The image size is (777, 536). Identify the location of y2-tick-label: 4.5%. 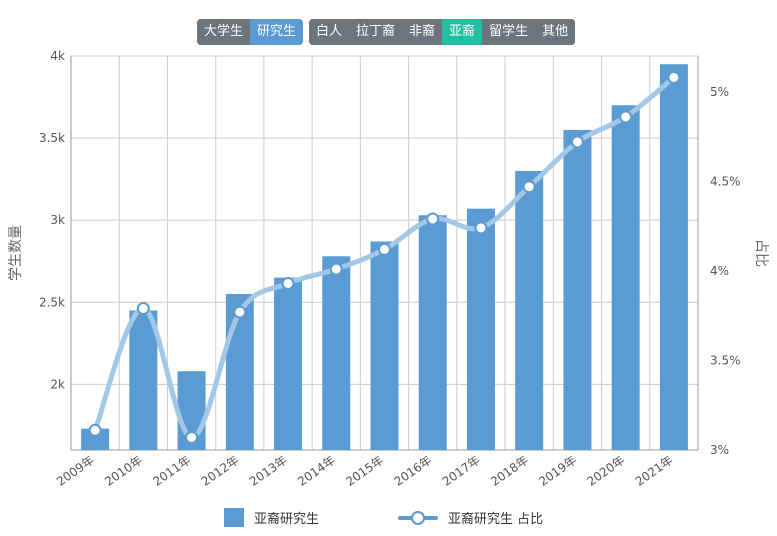
(725, 181).